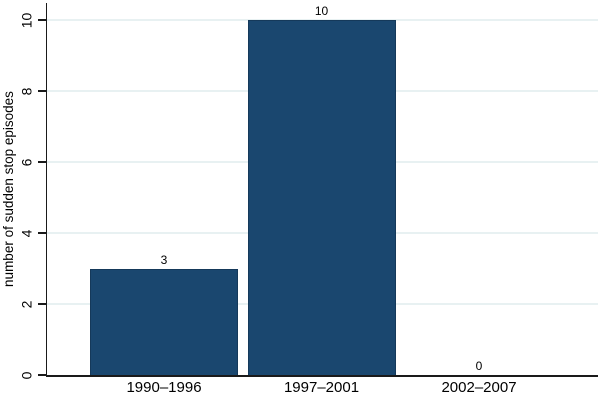 This screenshot has width=600, height=402. I want to click on bar-value-label: 10, so click(321, 11).